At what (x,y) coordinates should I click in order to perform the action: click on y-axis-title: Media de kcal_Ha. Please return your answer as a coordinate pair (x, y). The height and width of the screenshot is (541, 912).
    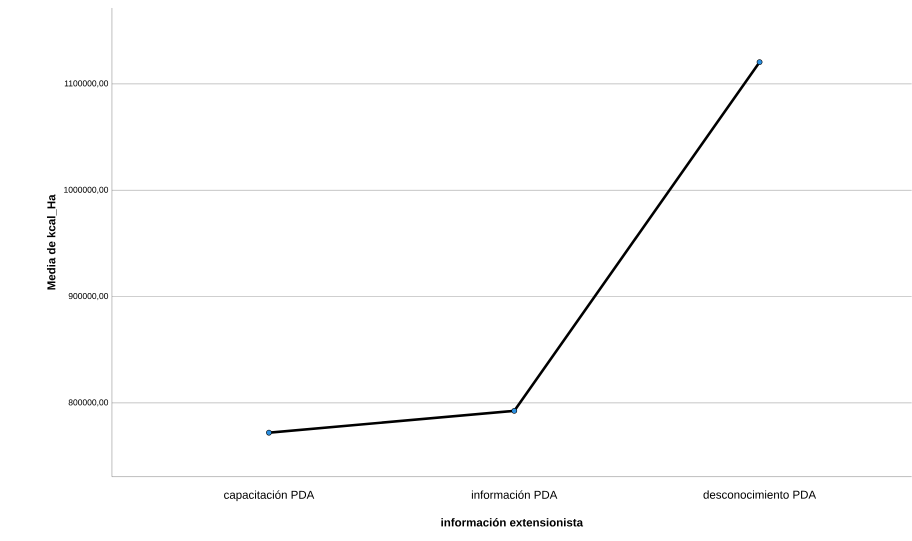
    Looking at the image, I should click on (51, 242).